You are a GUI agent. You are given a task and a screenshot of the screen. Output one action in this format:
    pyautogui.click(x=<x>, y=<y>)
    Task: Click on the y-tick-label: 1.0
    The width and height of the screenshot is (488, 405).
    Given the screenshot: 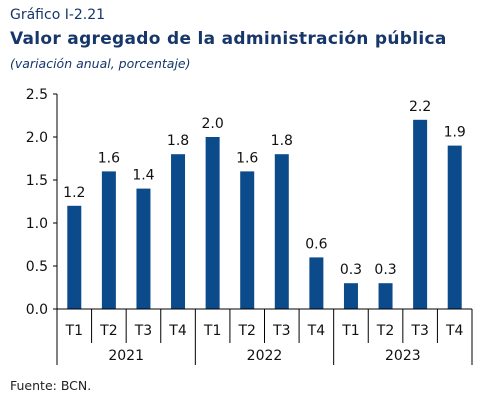 What is the action you would take?
    pyautogui.click(x=37, y=224)
    